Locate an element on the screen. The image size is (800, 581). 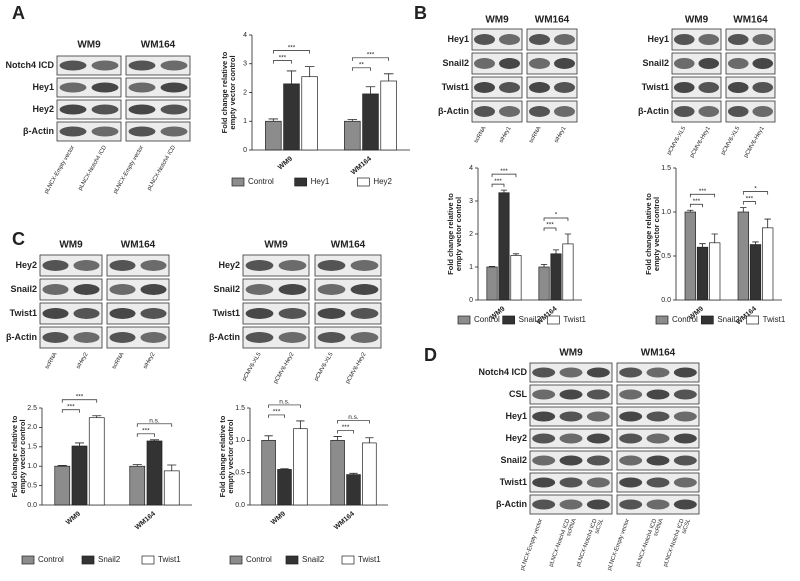
legend-label: Twist1 is located at coordinates (169, 559).